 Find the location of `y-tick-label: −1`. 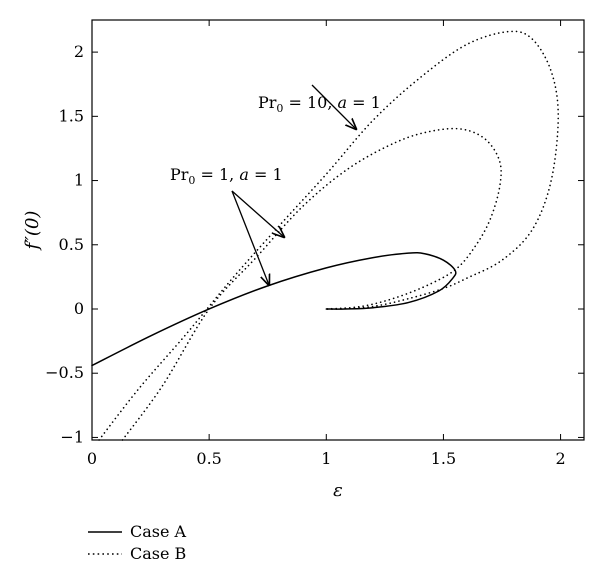

y-tick-label: −1 is located at coordinates (72, 436).